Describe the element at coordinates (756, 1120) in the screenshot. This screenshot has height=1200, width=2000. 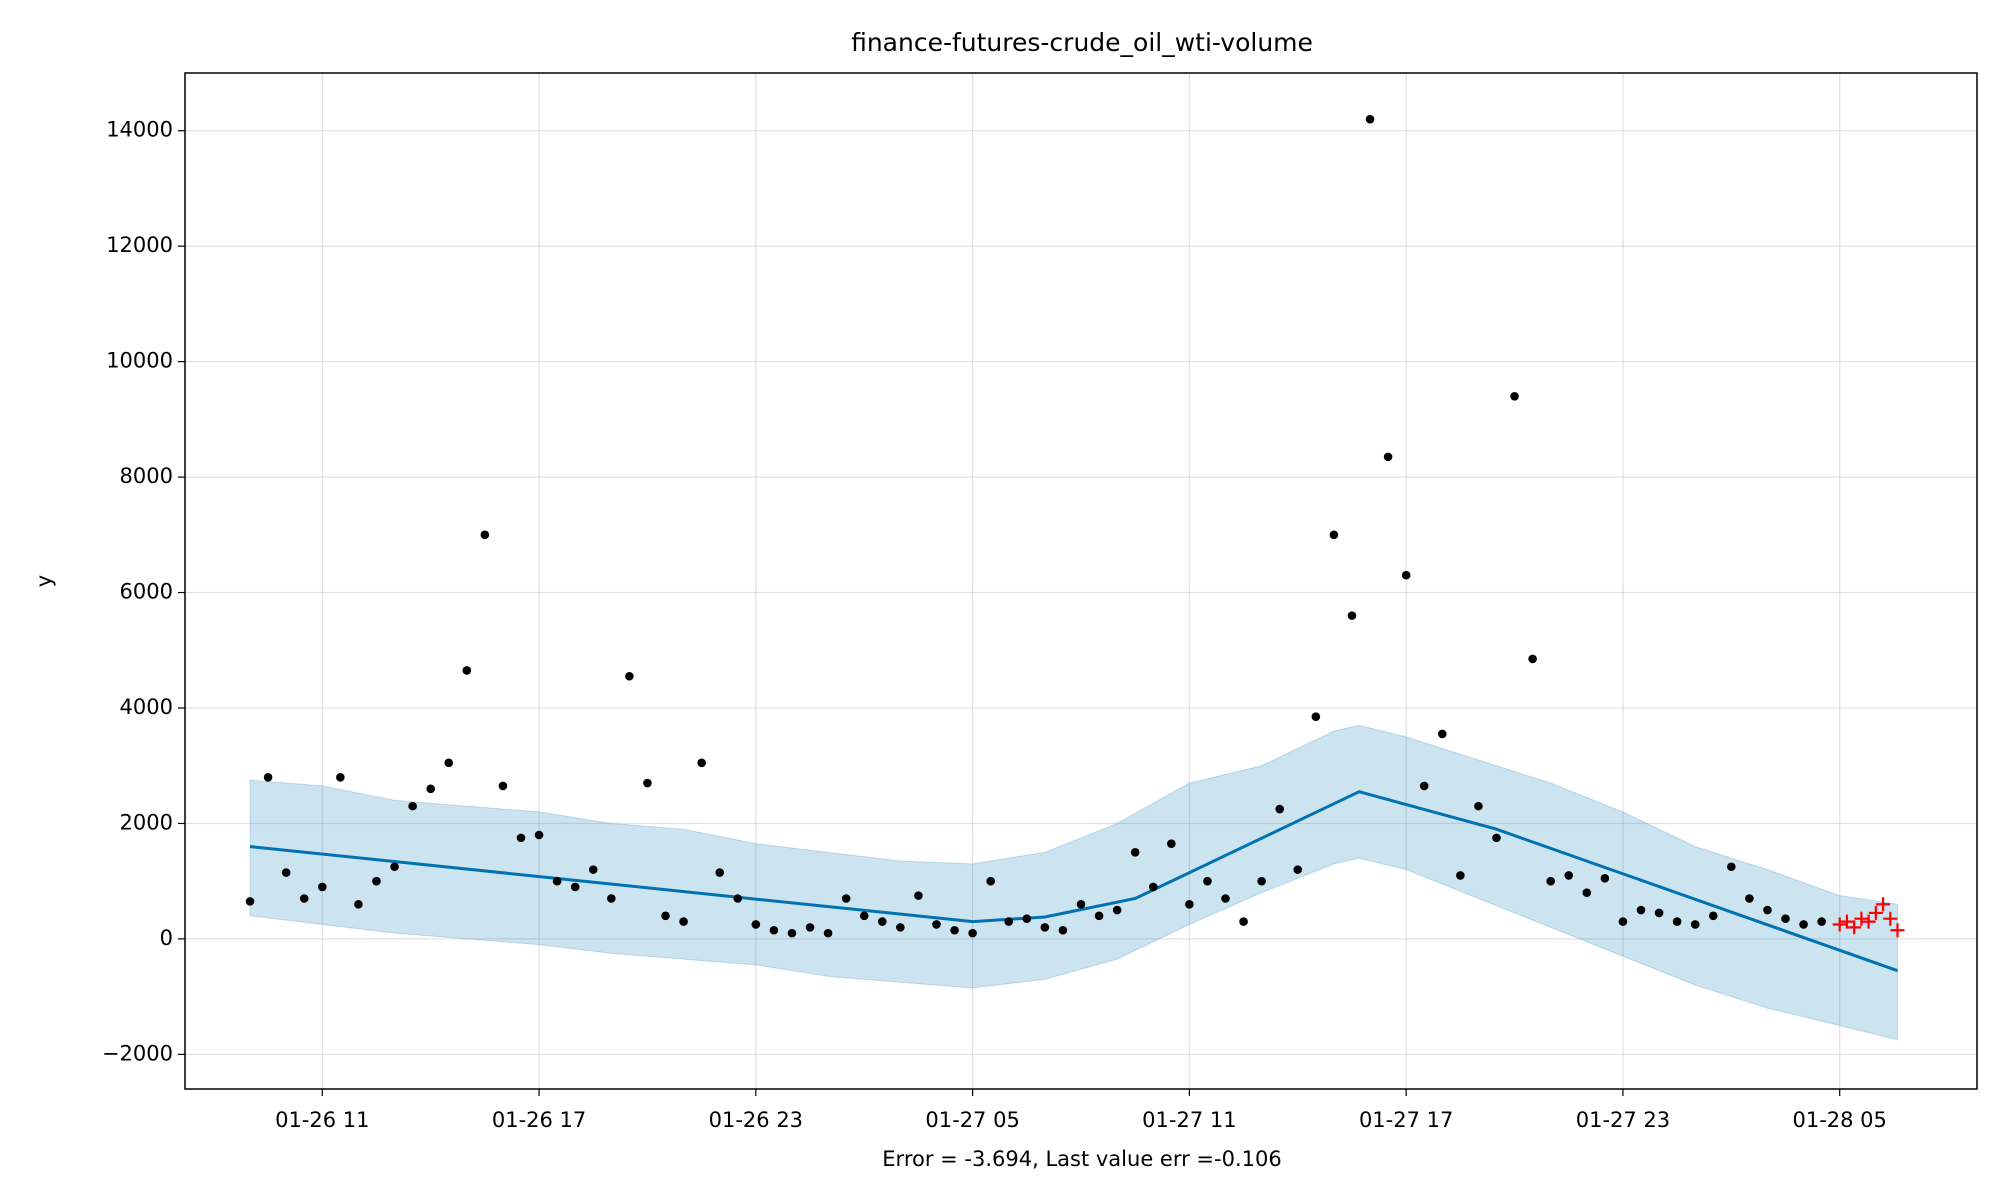
I see `x-tick-label: 01-26 23` at that location.